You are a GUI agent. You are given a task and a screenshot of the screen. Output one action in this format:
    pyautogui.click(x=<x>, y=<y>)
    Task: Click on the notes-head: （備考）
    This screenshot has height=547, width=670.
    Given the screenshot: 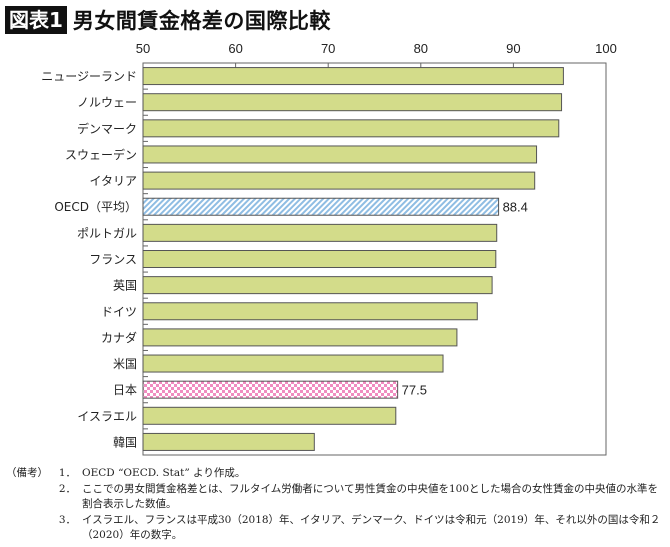 What is the action you would take?
    pyautogui.click(x=27, y=473)
    